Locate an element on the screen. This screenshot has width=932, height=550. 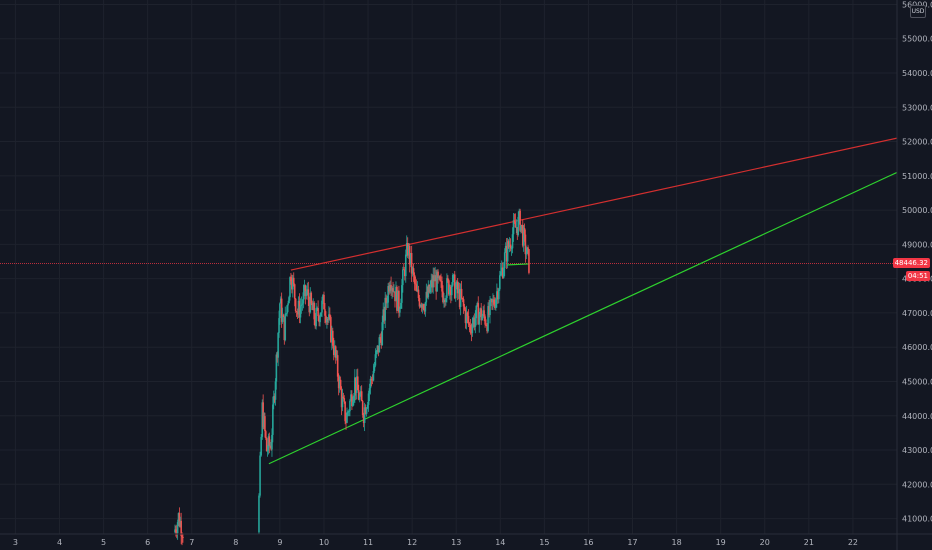
x-tick-label: 4 is located at coordinates (59, 542).